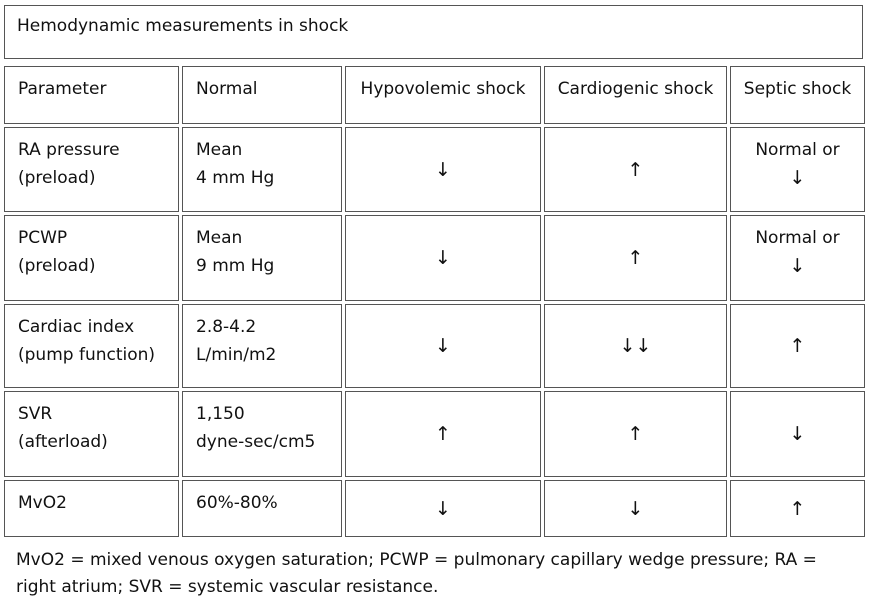  I want to click on table-row-normal: 2.8-4.2 L/min/m2, so click(262, 346).